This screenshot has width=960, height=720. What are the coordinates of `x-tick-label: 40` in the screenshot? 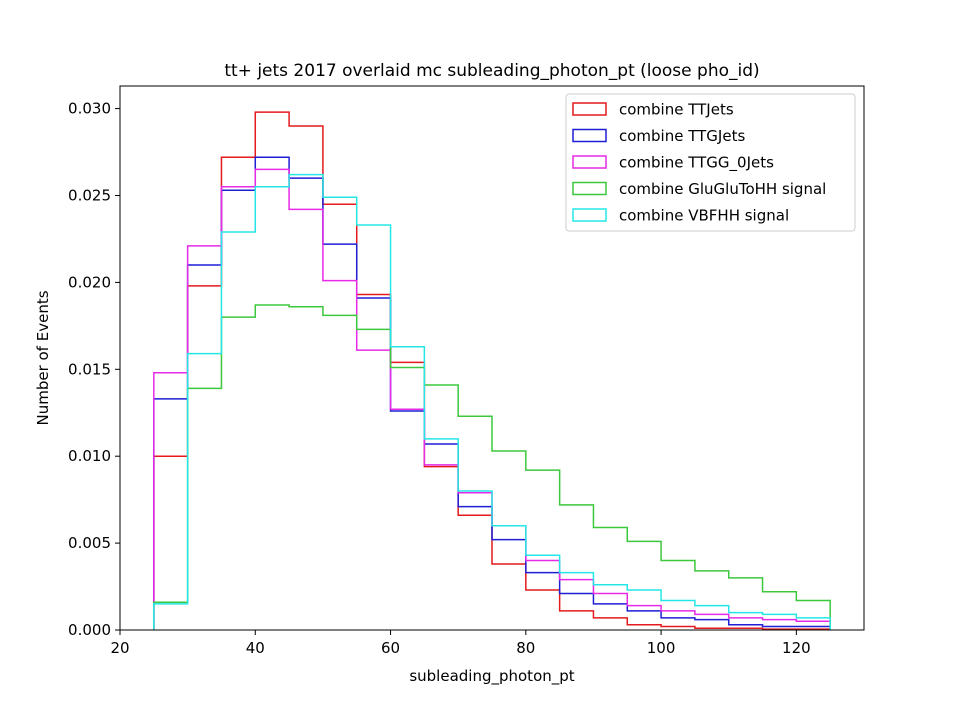 It's located at (255, 648).